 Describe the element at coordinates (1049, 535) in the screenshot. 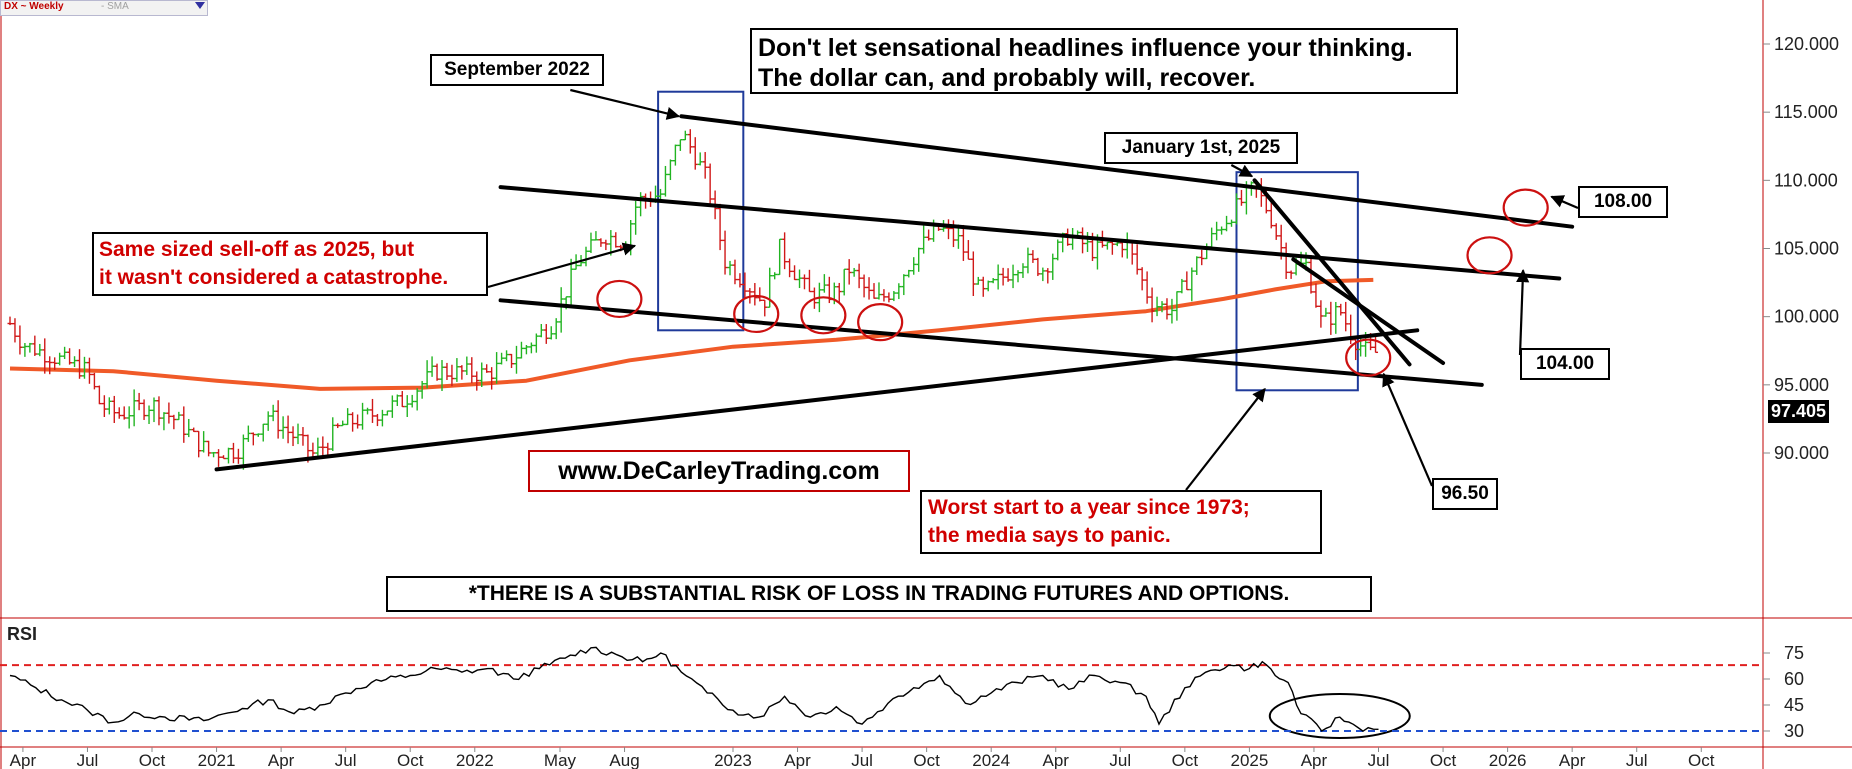

I see `worst-line-2: the media says to panic.` at that location.